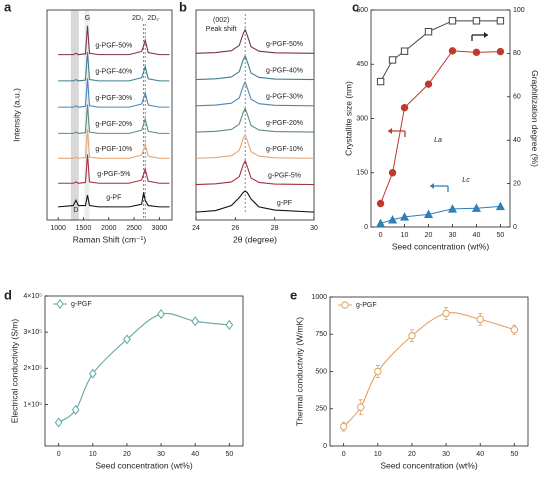 This screenshot has width=543, height=481. I want to click on x-tick-label: 3000, so click(160, 228).